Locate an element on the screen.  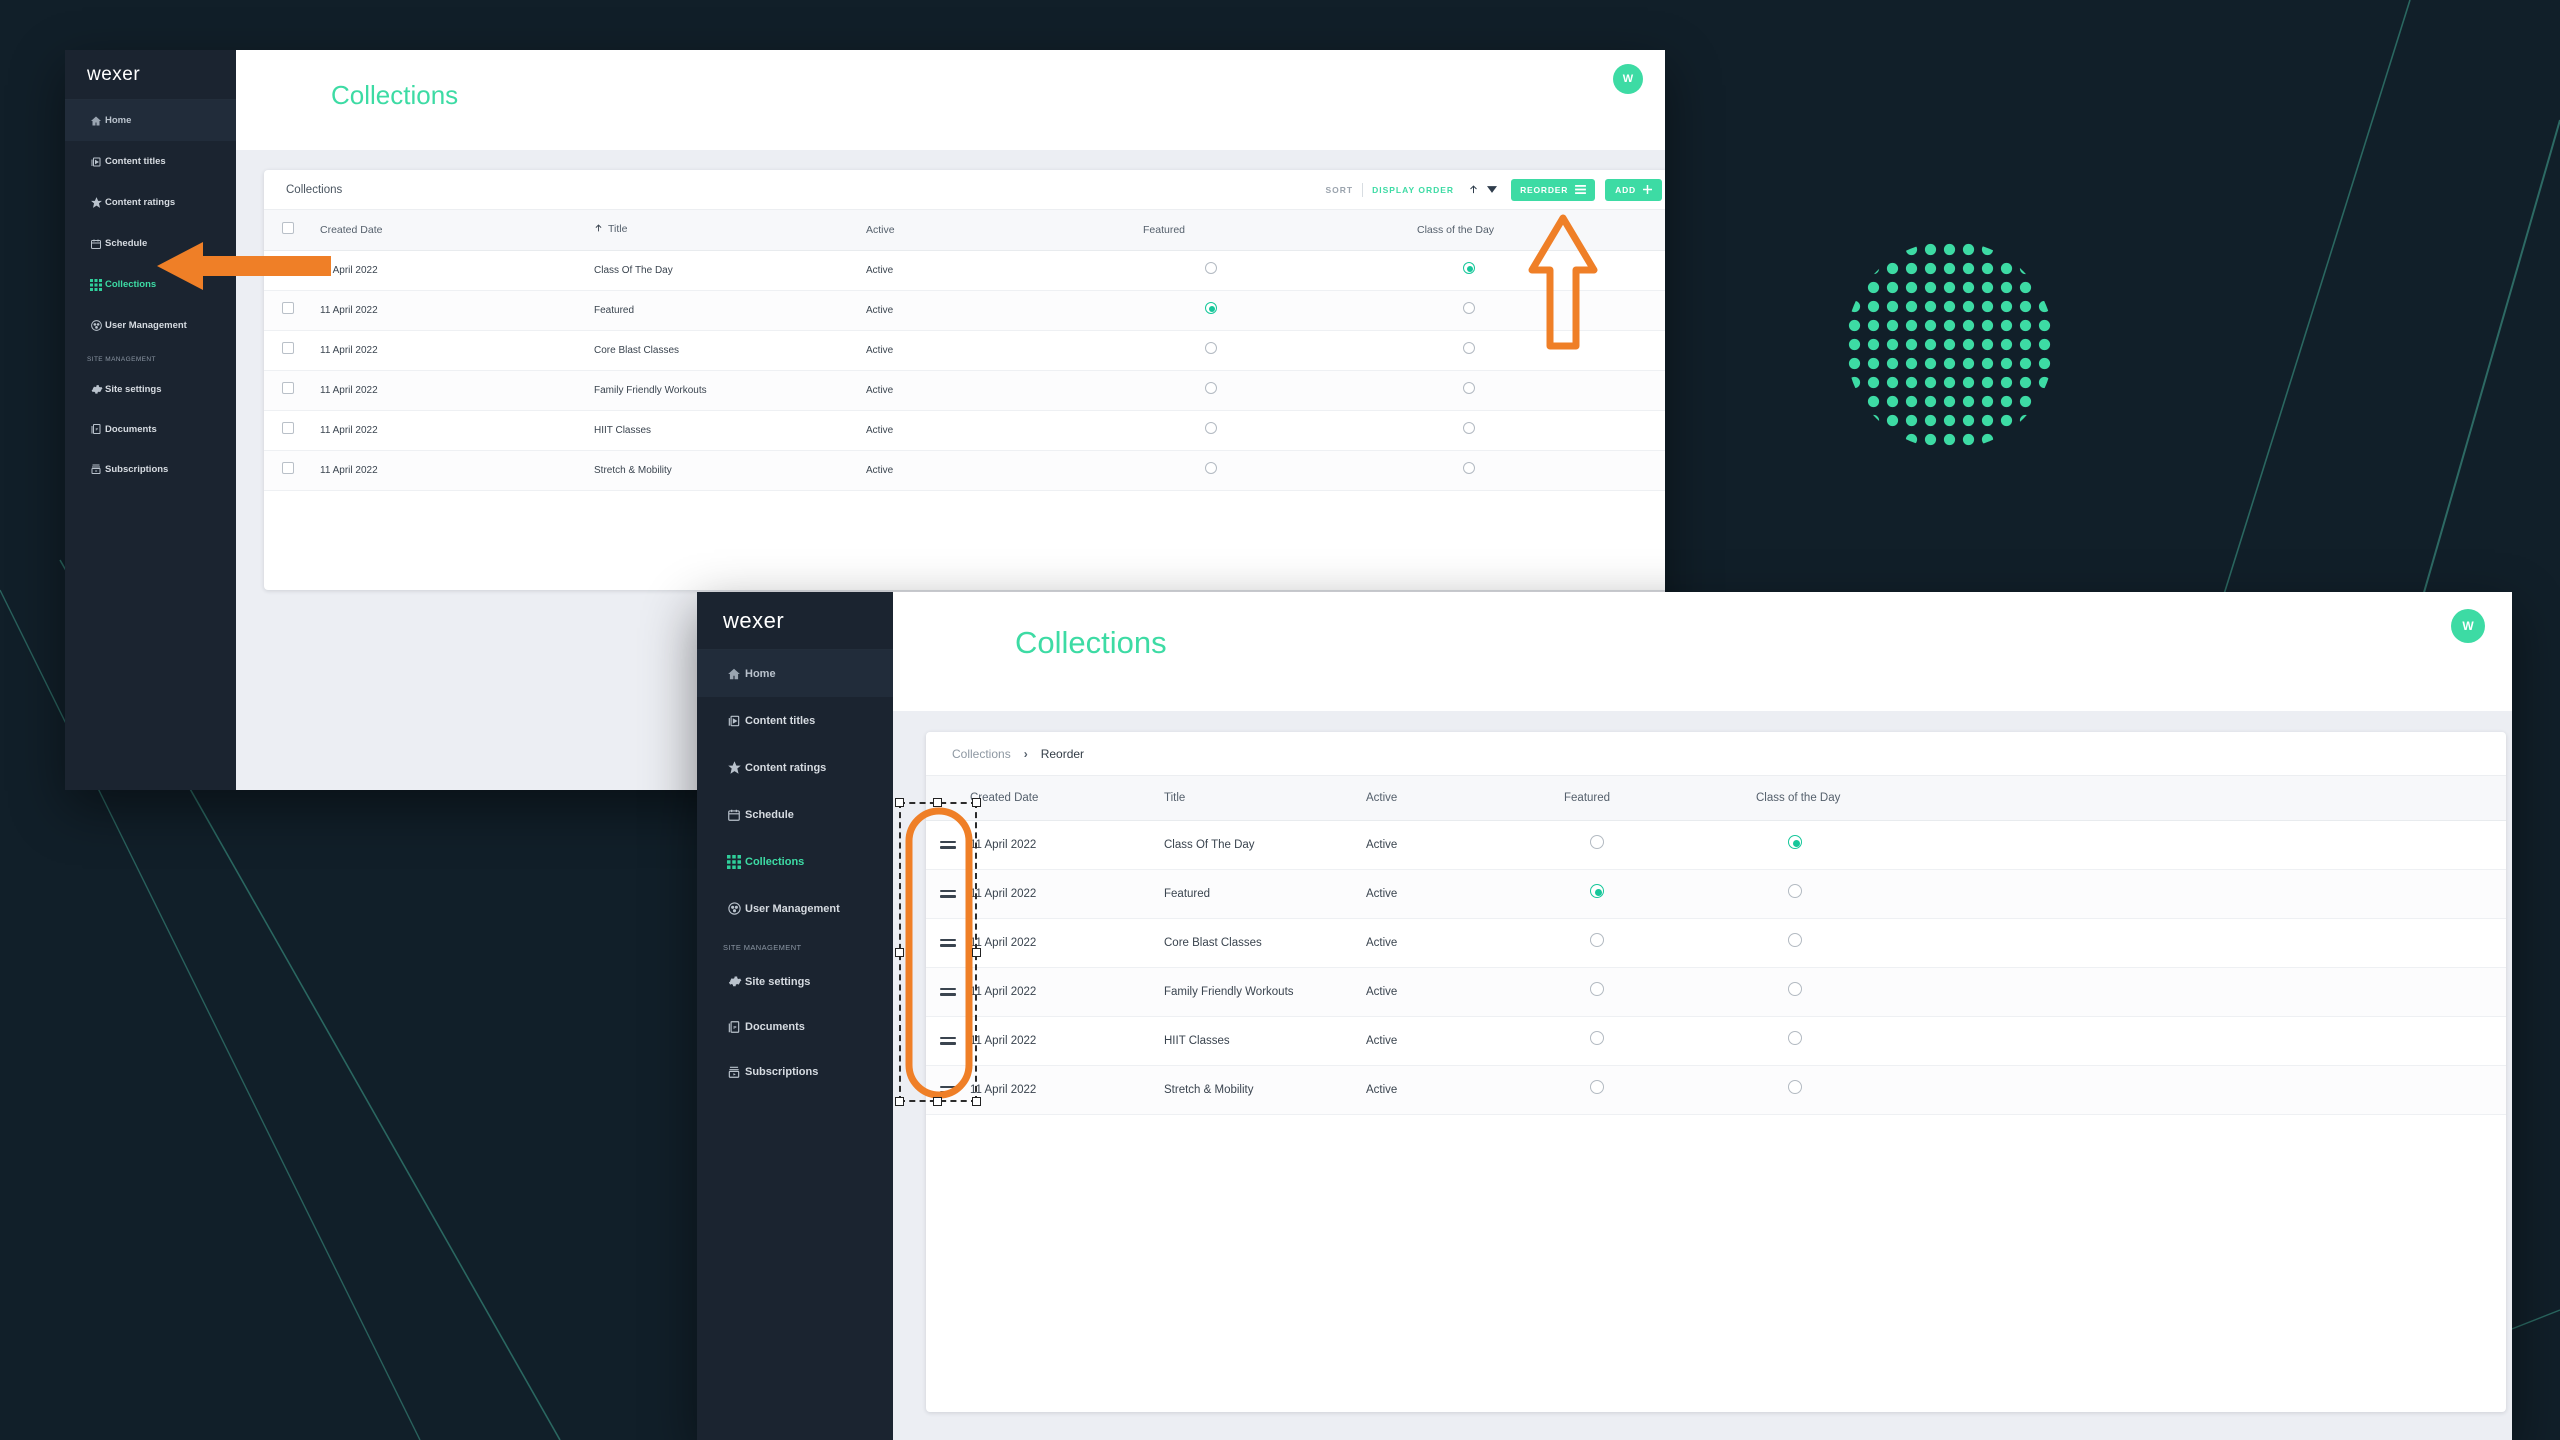
pdf-document-icon: P is located at coordinates (96, 429).